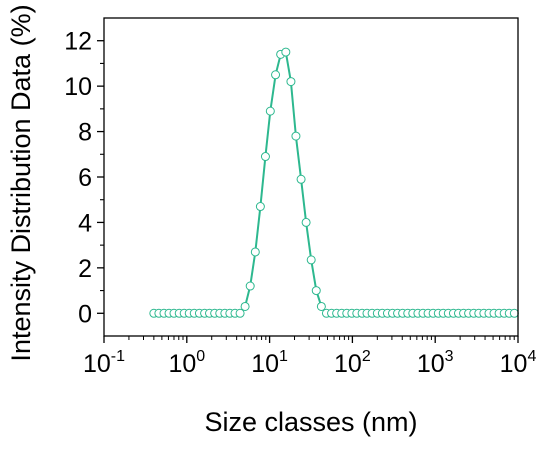 This screenshot has width=550, height=451. I want to click on x-tick-label: 10⁰, so click(186, 363).